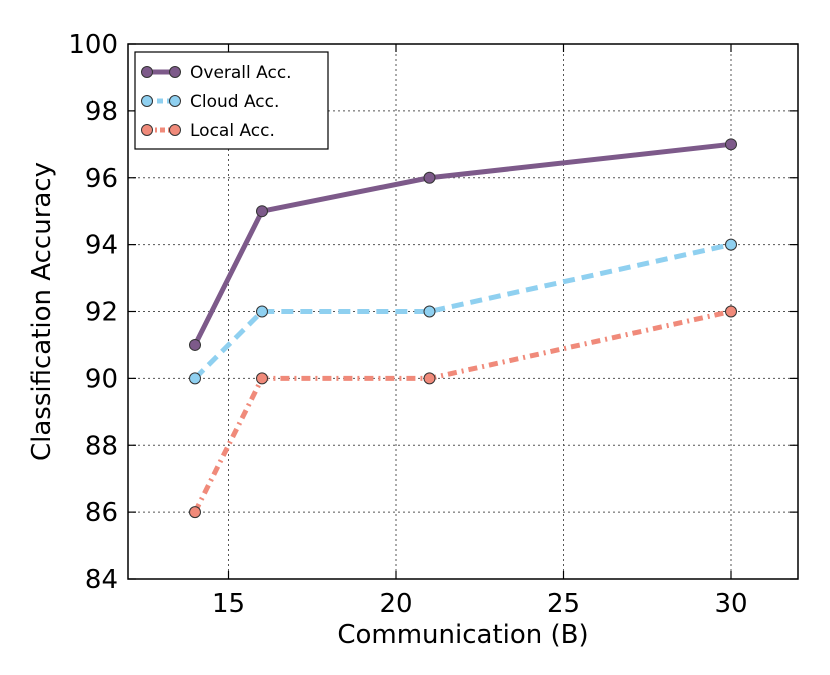  I want to click on y-tick-label: 92, so click(101, 313).